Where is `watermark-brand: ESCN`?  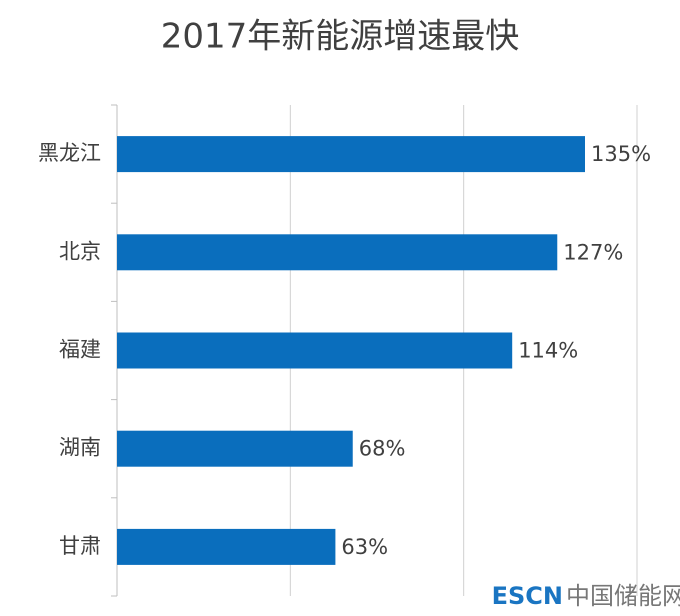
watermark-brand: ESCN is located at coordinates (527, 596).